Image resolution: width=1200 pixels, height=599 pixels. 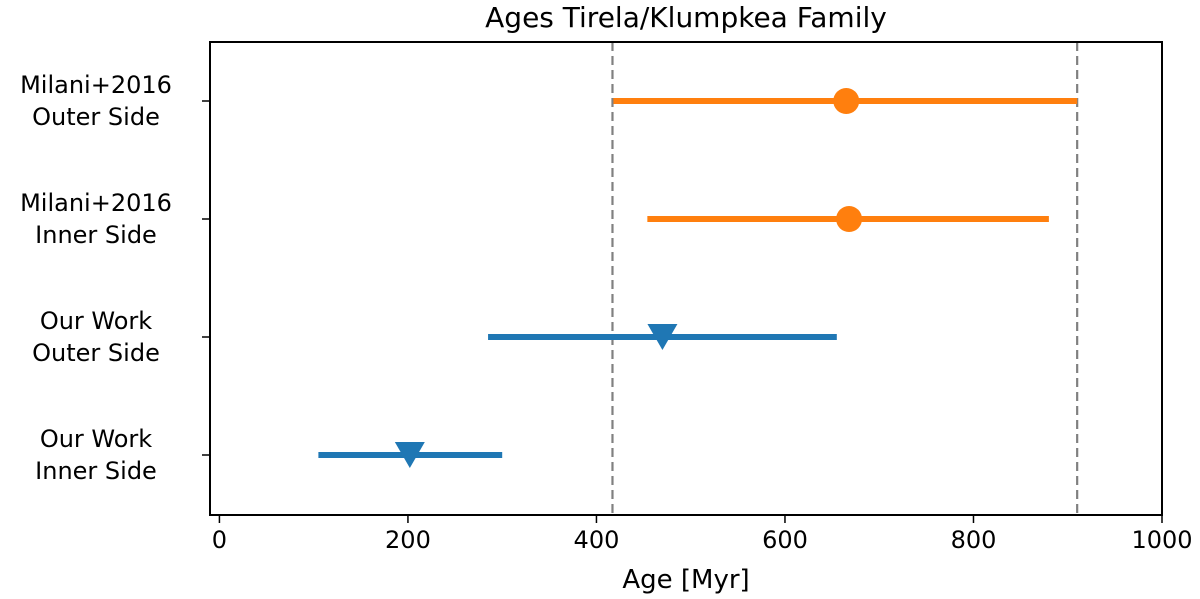 What do you see at coordinates (685, 580) in the screenshot?
I see `x-axis-label: Age [Myr]` at bounding box center [685, 580].